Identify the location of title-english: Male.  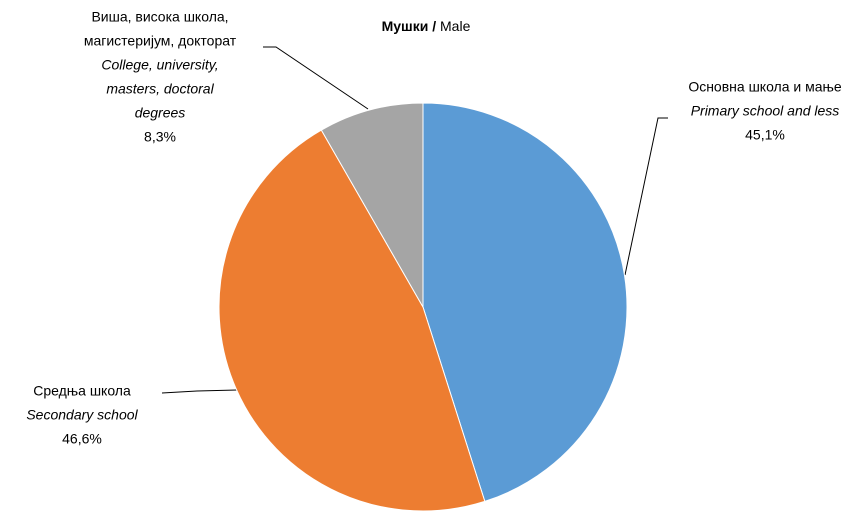
(455, 26).